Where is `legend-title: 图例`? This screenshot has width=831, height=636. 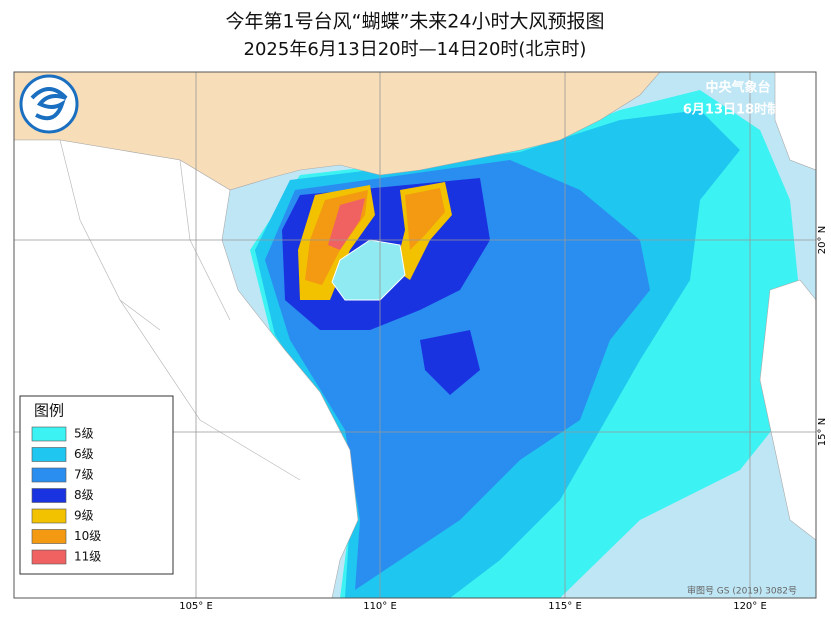
legend-title: 图例 is located at coordinates (49, 411).